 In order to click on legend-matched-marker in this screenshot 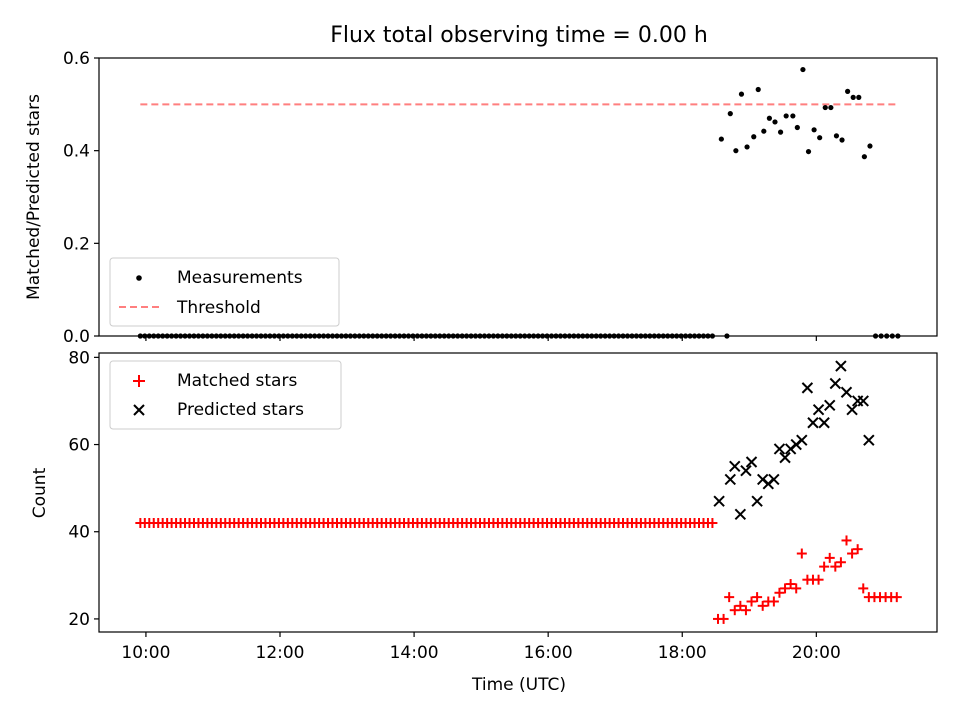, I will do `click(139, 381)`.